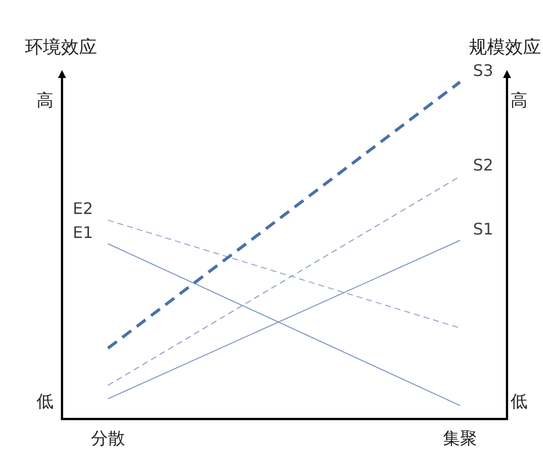 Image resolution: width=543 pixels, height=465 pixels. I want to click on x-tick-label: 集聚, so click(460, 439).